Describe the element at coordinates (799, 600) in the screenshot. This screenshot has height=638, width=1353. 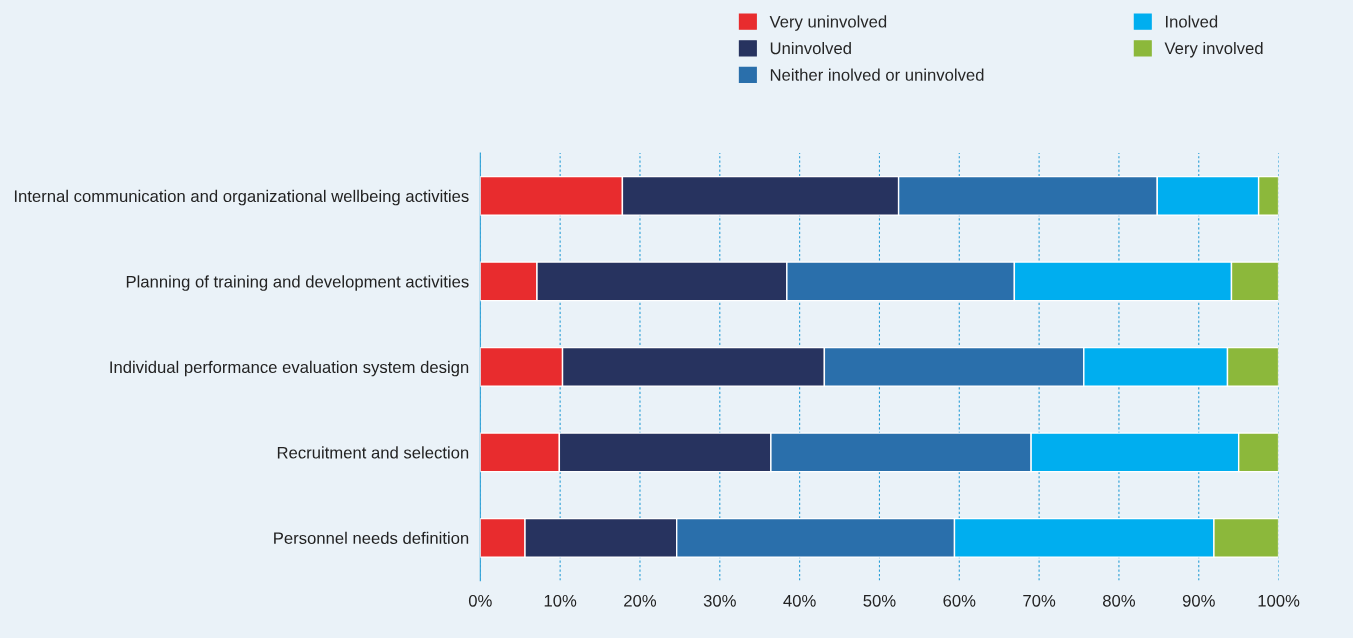
I see `x-tick-label: 40%` at that location.